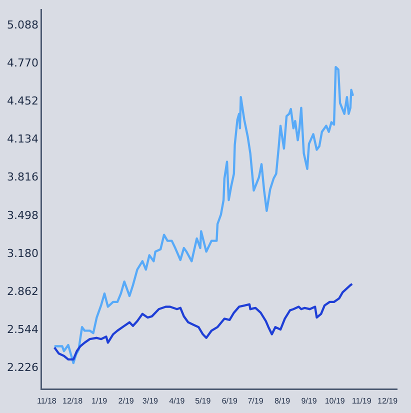 Image resolution: width=411 pixels, height=413 pixels. Describe the element at coordinates (22, 291) in the screenshot. I see `y-tick-label: 2.862` at that location.